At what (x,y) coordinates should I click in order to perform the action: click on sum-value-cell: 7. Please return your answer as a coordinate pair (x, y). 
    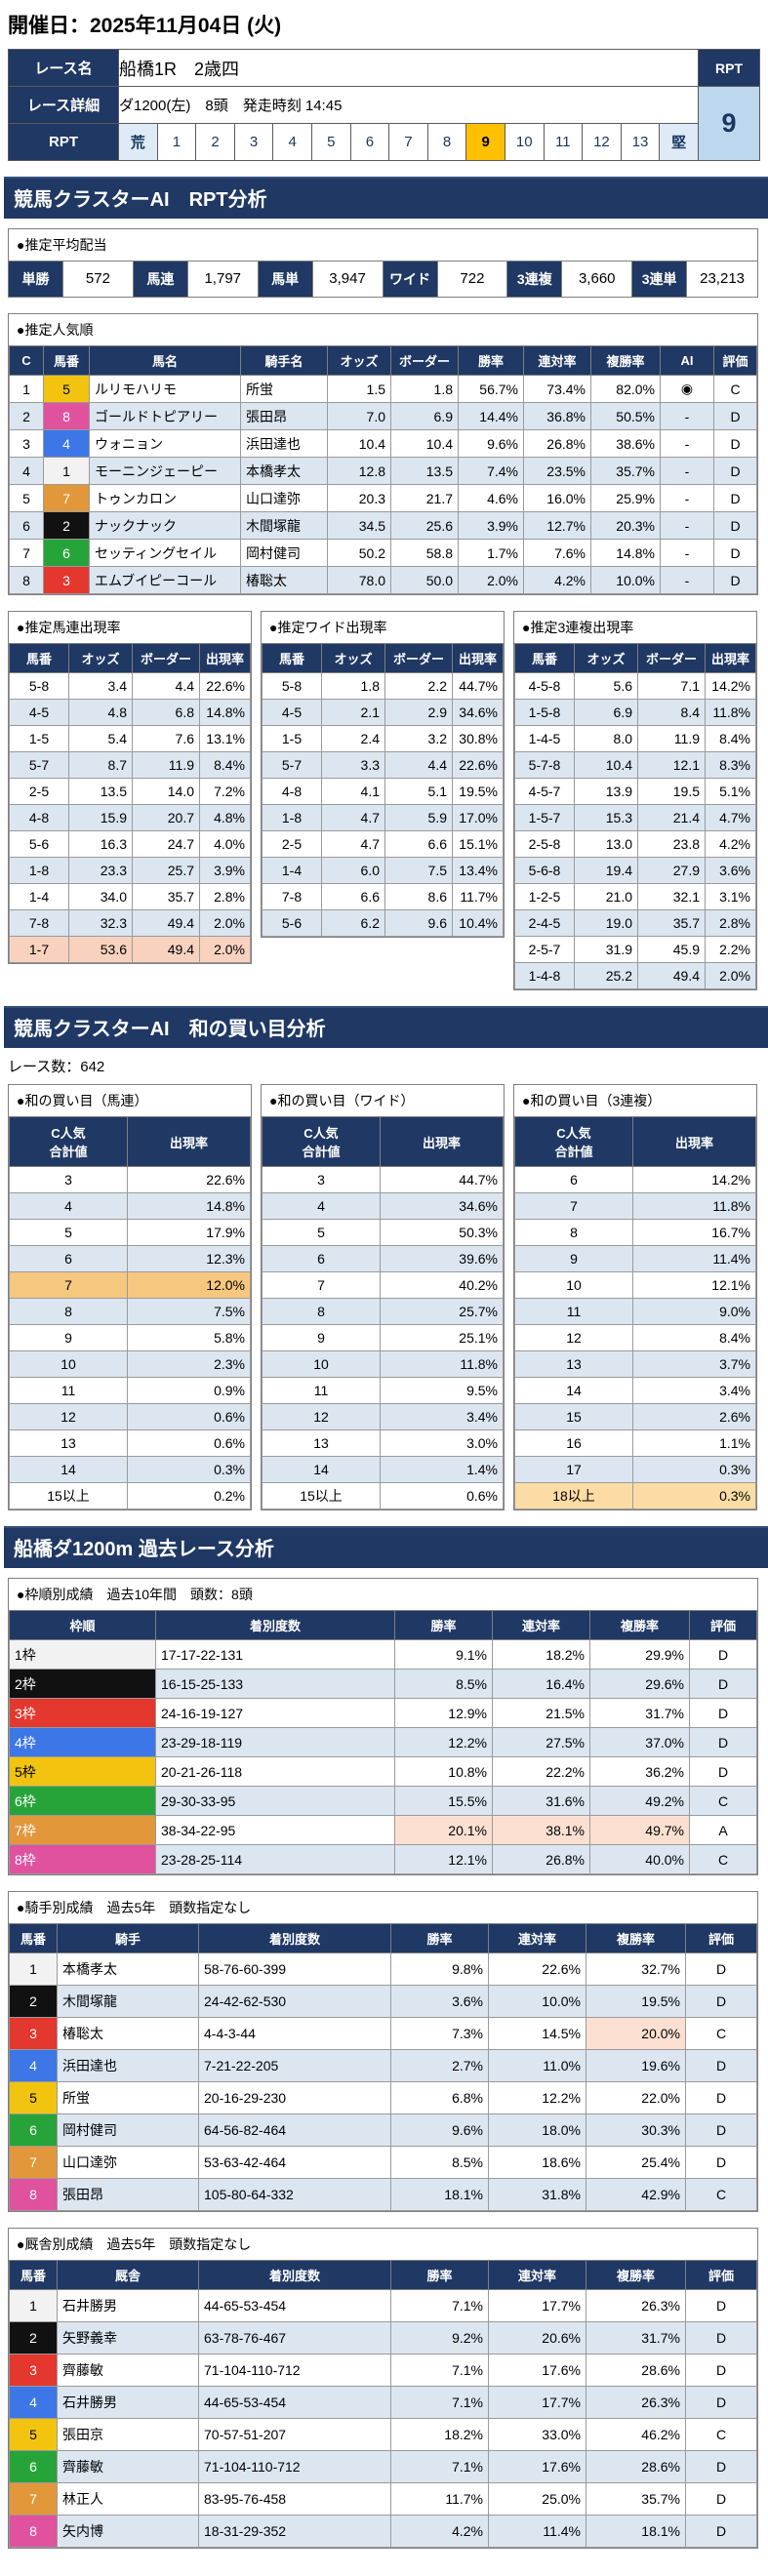
    Looking at the image, I should click on (321, 1285).